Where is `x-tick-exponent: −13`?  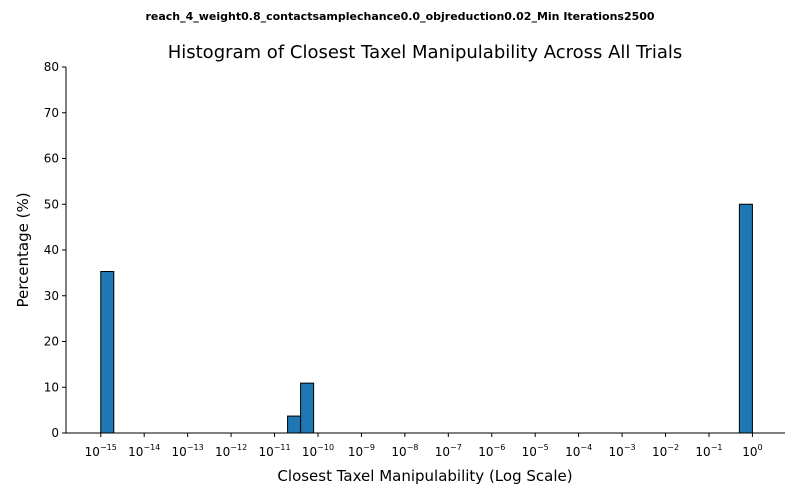
x-tick-exponent: −13 is located at coordinates (195, 447).